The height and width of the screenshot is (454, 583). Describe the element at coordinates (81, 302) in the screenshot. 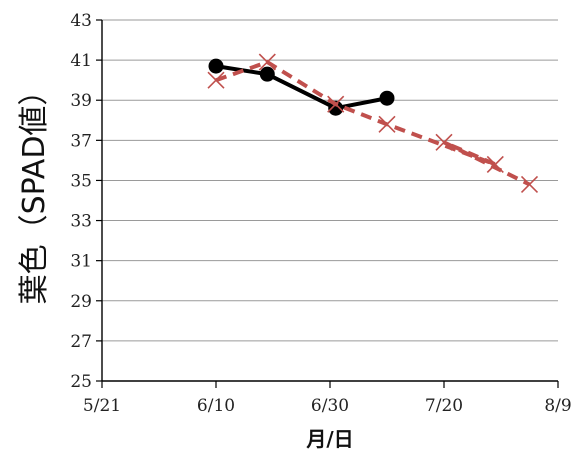

I see `y-tick-label: 29` at that location.